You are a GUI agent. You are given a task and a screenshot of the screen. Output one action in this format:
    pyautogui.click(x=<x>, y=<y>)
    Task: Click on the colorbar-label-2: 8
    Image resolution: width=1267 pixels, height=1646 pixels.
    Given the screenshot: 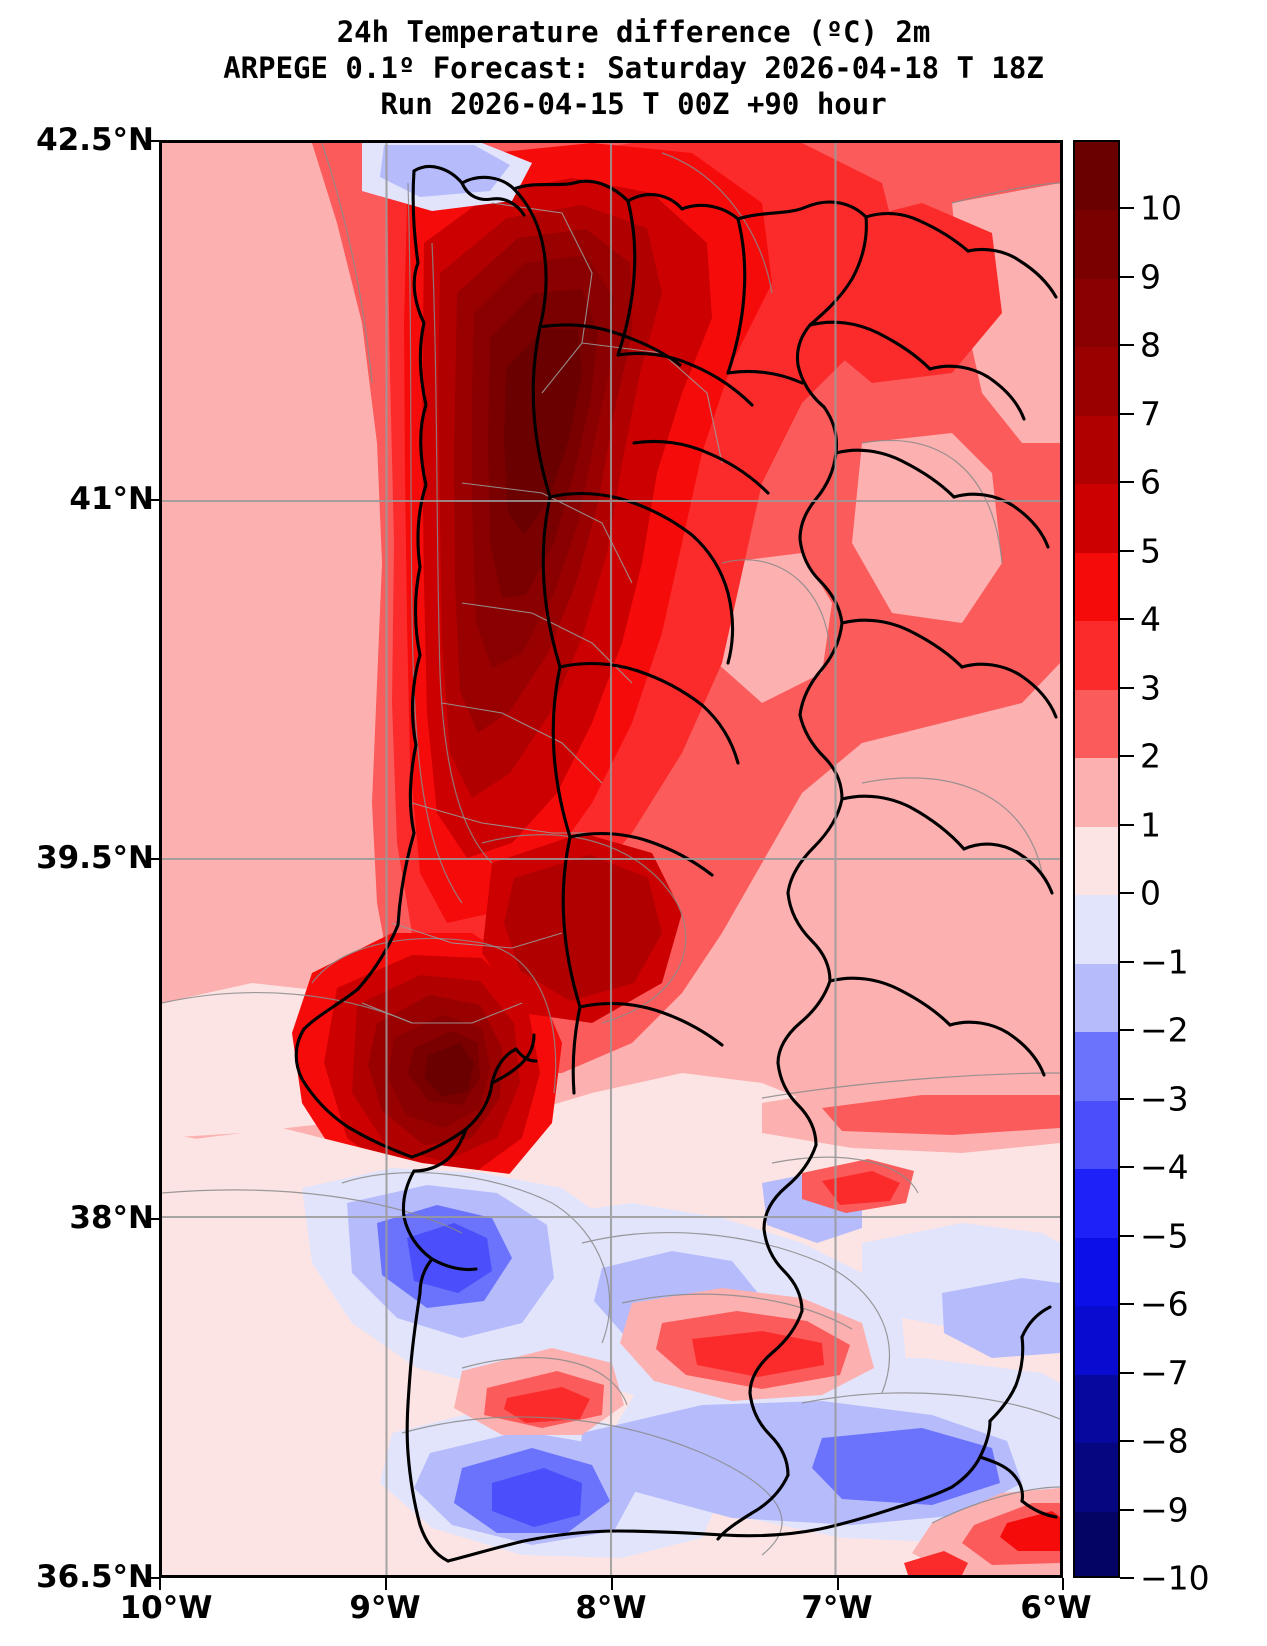 What is the action you would take?
    pyautogui.click(x=1150, y=345)
    